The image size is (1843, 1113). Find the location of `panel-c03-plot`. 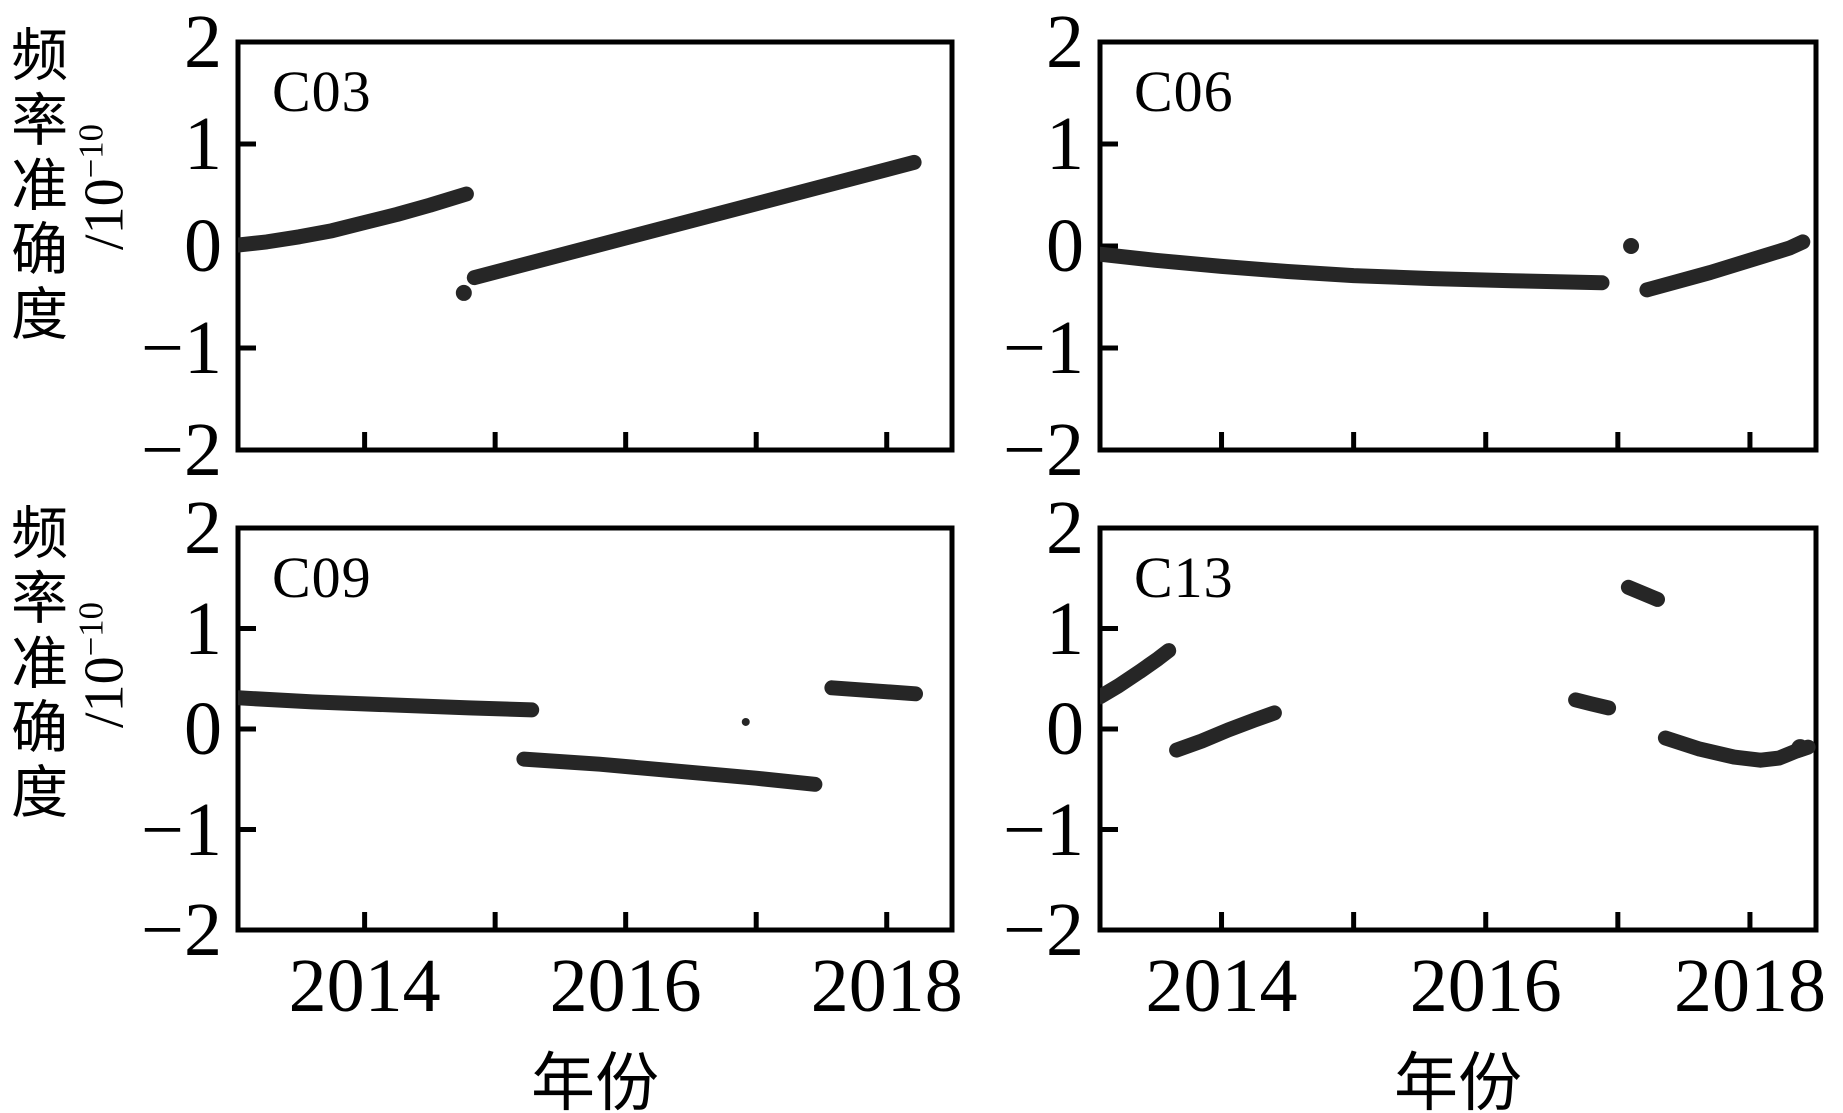

panel-c03-plot is located at coordinates (595, 246).